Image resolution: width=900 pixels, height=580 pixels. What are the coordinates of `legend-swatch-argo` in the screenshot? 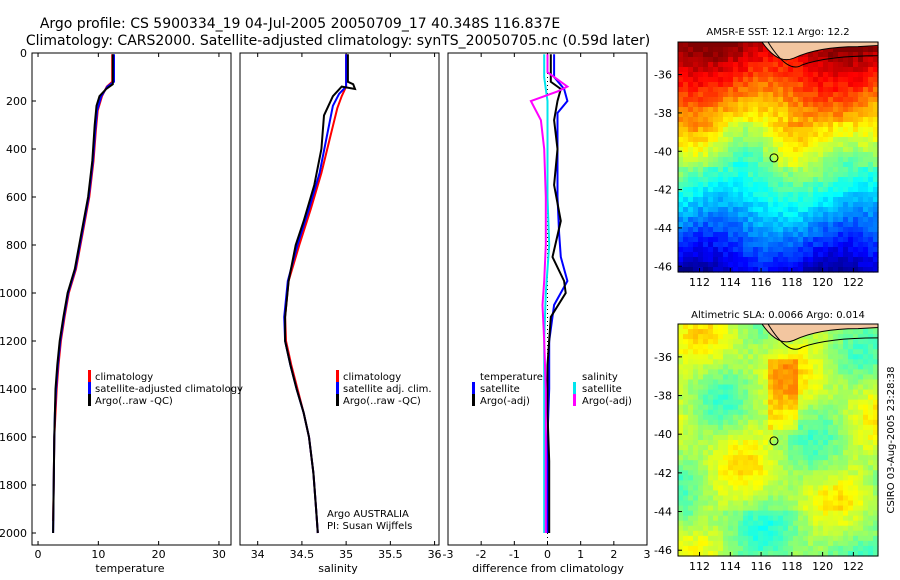 It's located at (89, 400).